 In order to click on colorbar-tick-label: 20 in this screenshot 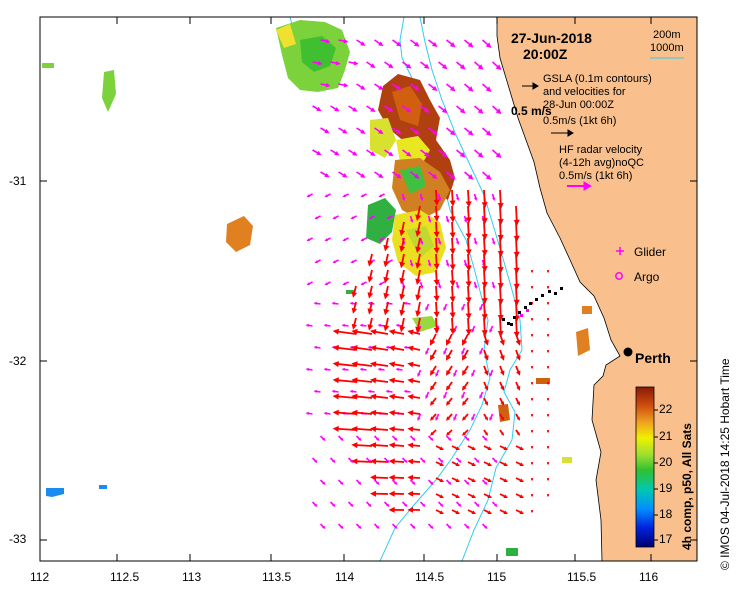, I will do `click(666, 462)`.